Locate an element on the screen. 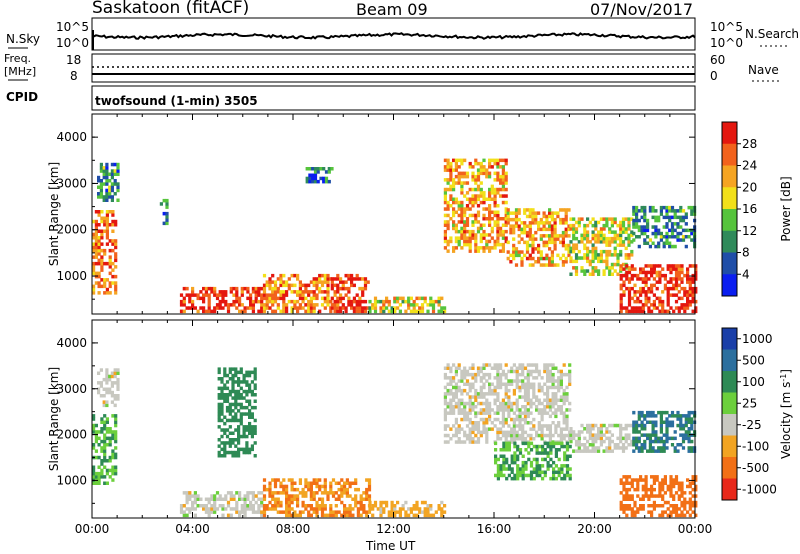  power-colorbar-tick-label: 24 is located at coordinates (749, 166).